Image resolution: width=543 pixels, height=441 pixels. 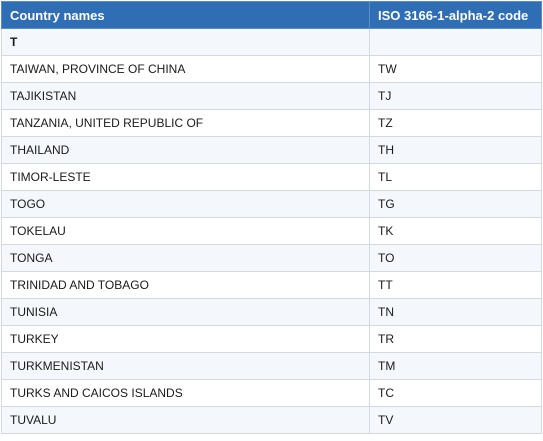 I want to click on country-name-cell: TURKS AND CAICOS ISLANDS, so click(x=185, y=393).